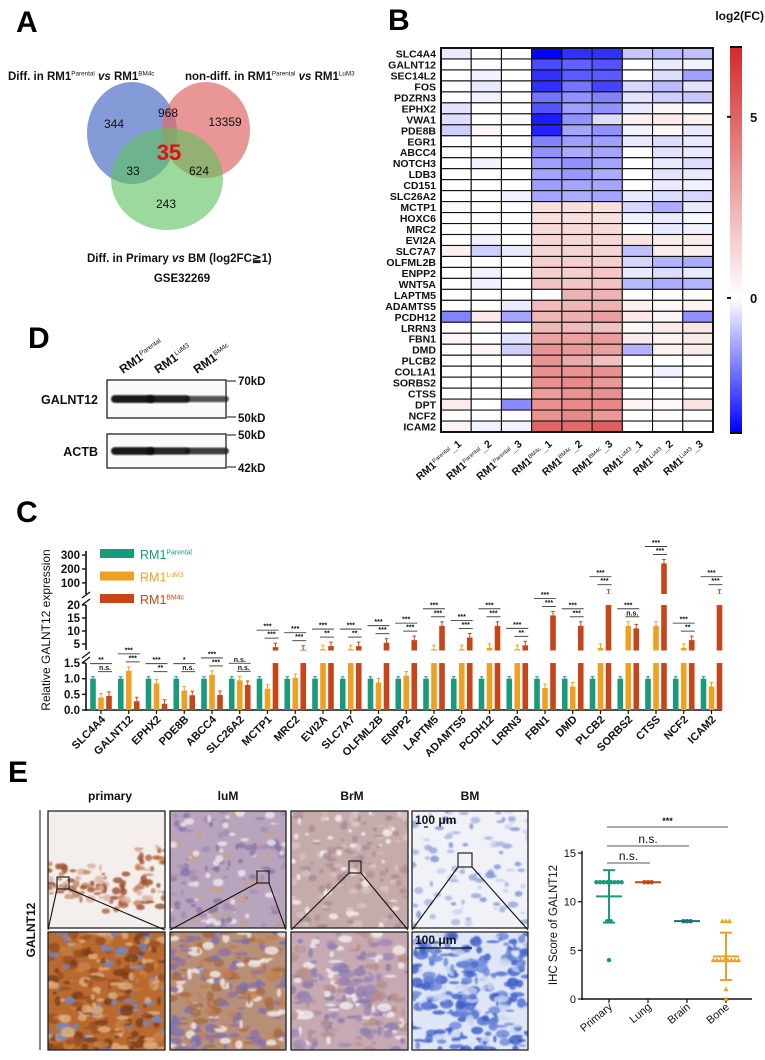 The width and height of the screenshot is (765, 1060). What do you see at coordinates (410, 307) in the screenshot?
I see `heatmap-row-label: ADAMTS5` at bounding box center [410, 307].